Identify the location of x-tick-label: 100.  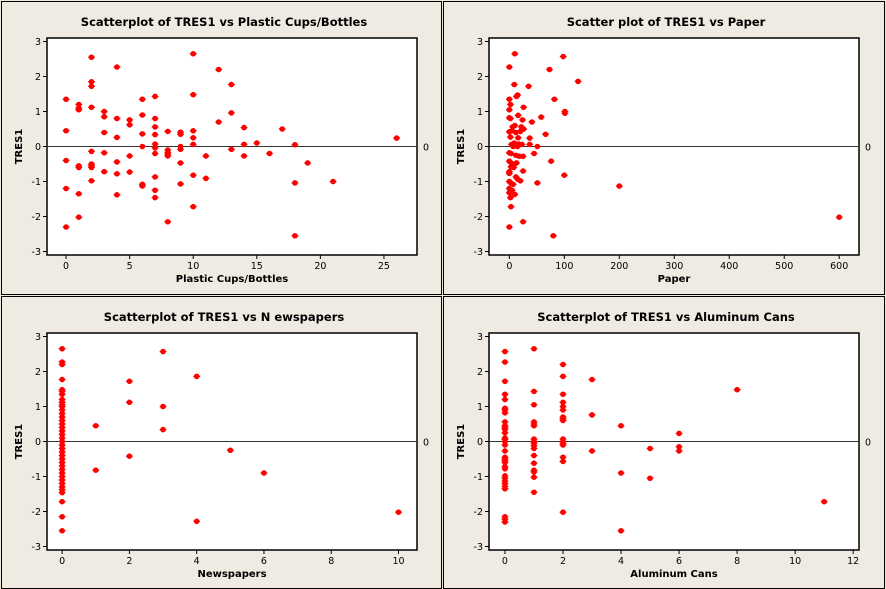
(564, 266).